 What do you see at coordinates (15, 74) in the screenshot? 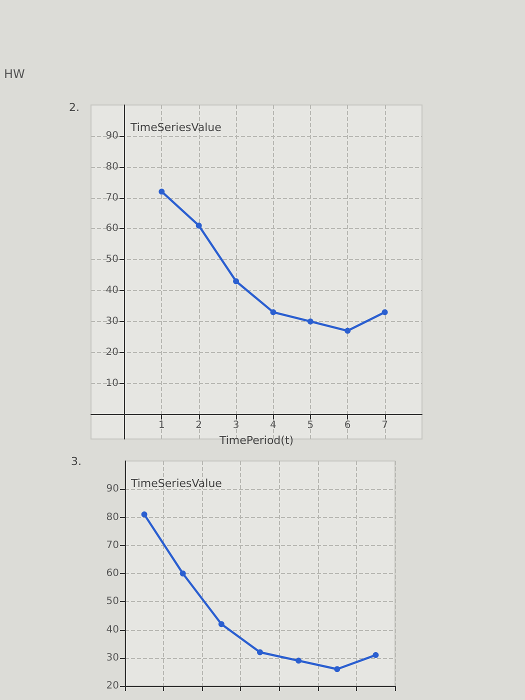
I see `text: HW` at bounding box center [15, 74].